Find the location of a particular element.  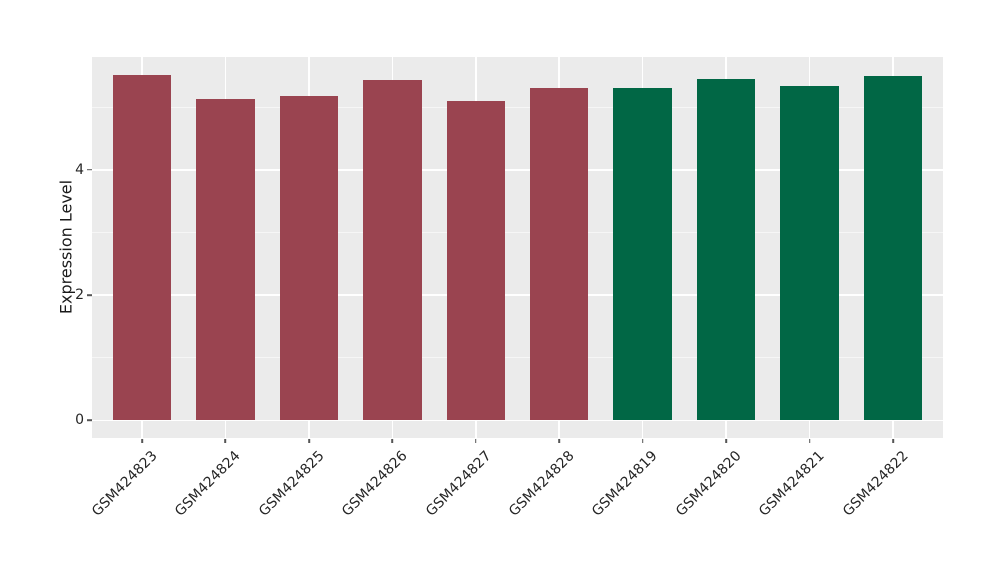

y-tick-label: 4 is located at coordinates (79, 169).